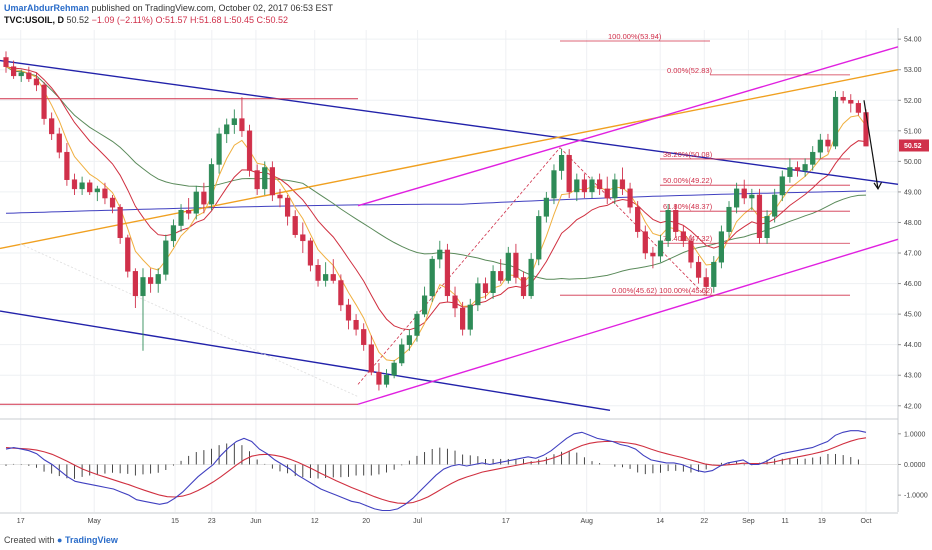  I want to click on time-axis: 17 May 15 23 Jun 12 20 Jul 17 Aug 14 22 Sep 11 19 Oct, so click(444, 521).